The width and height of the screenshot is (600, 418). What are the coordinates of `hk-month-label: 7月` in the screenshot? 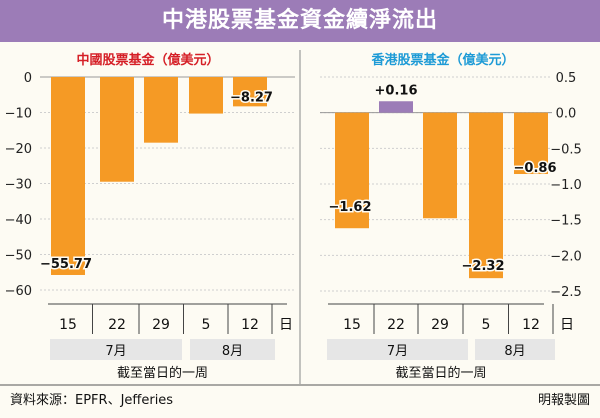 It's located at (397, 351).